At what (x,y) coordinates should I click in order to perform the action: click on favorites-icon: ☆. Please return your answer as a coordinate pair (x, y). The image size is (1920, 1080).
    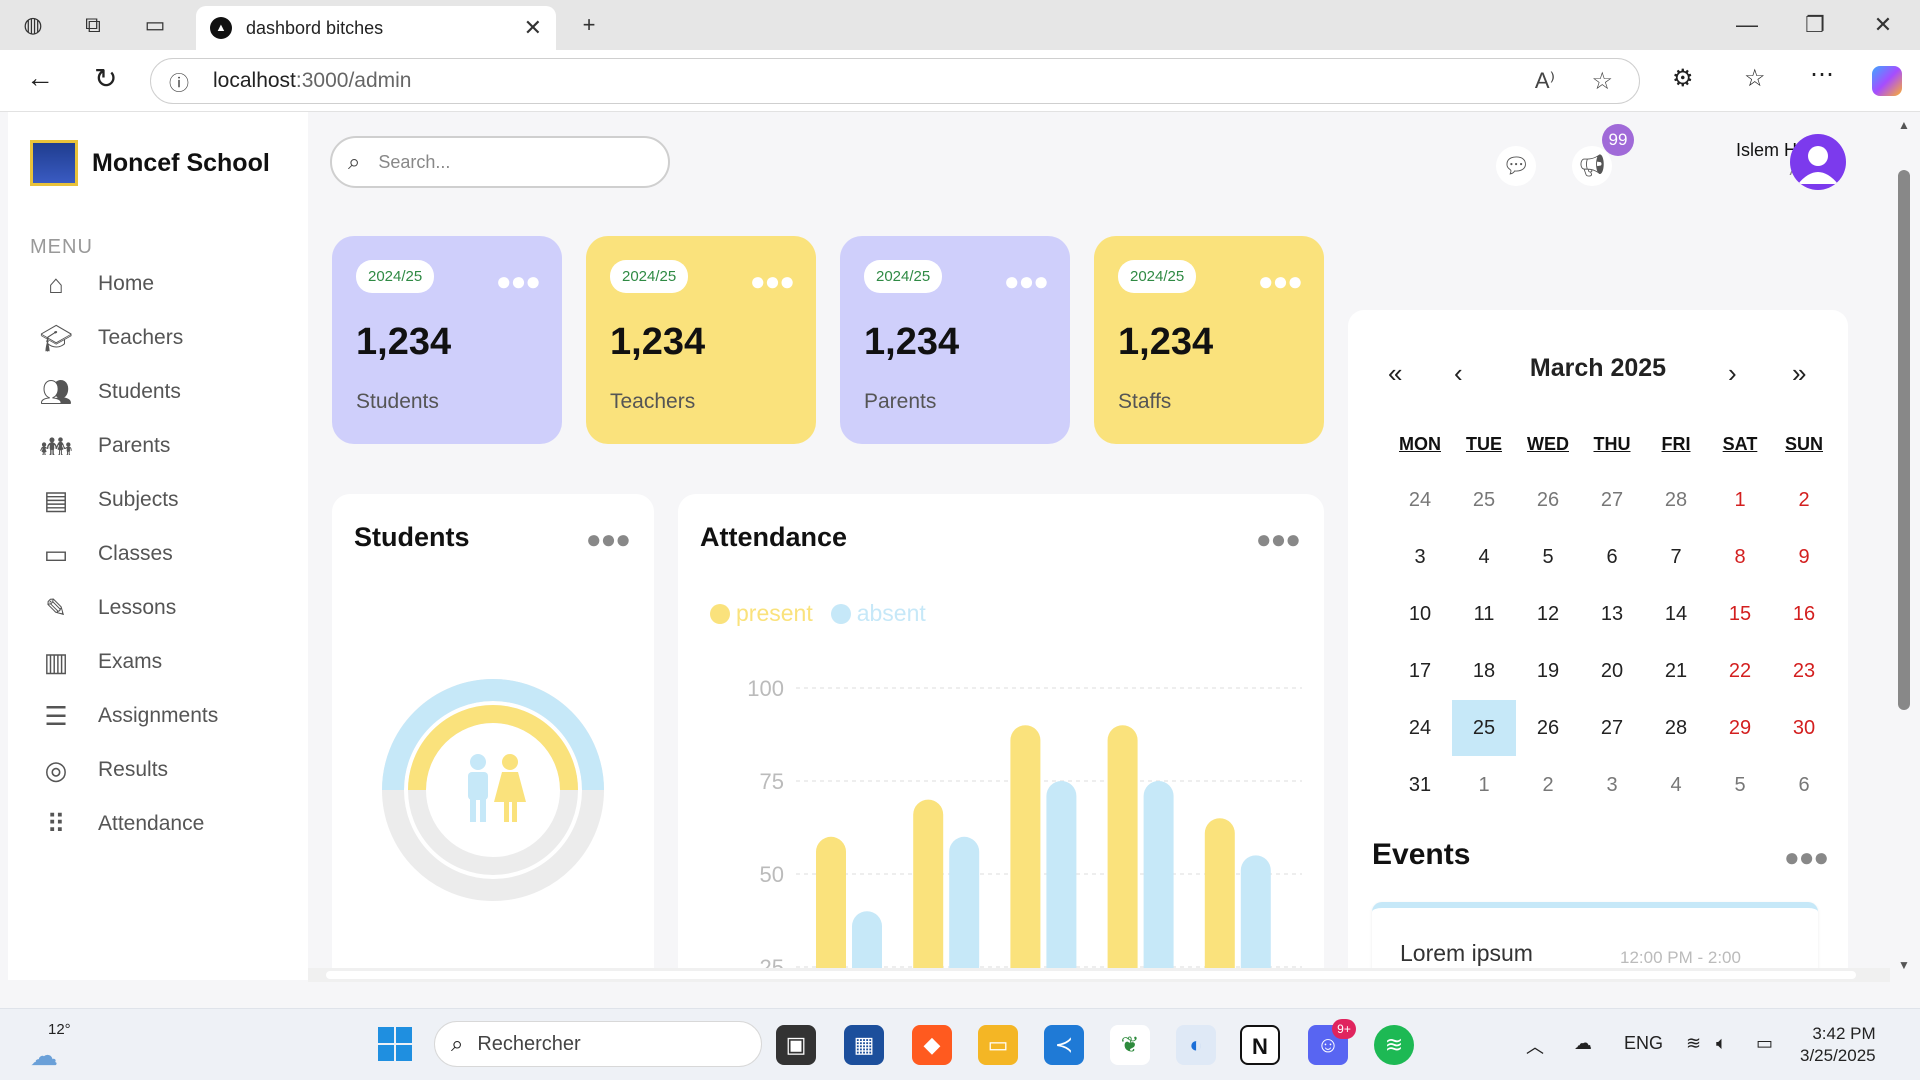
    Looking at the image, I should click on (1755, 78).